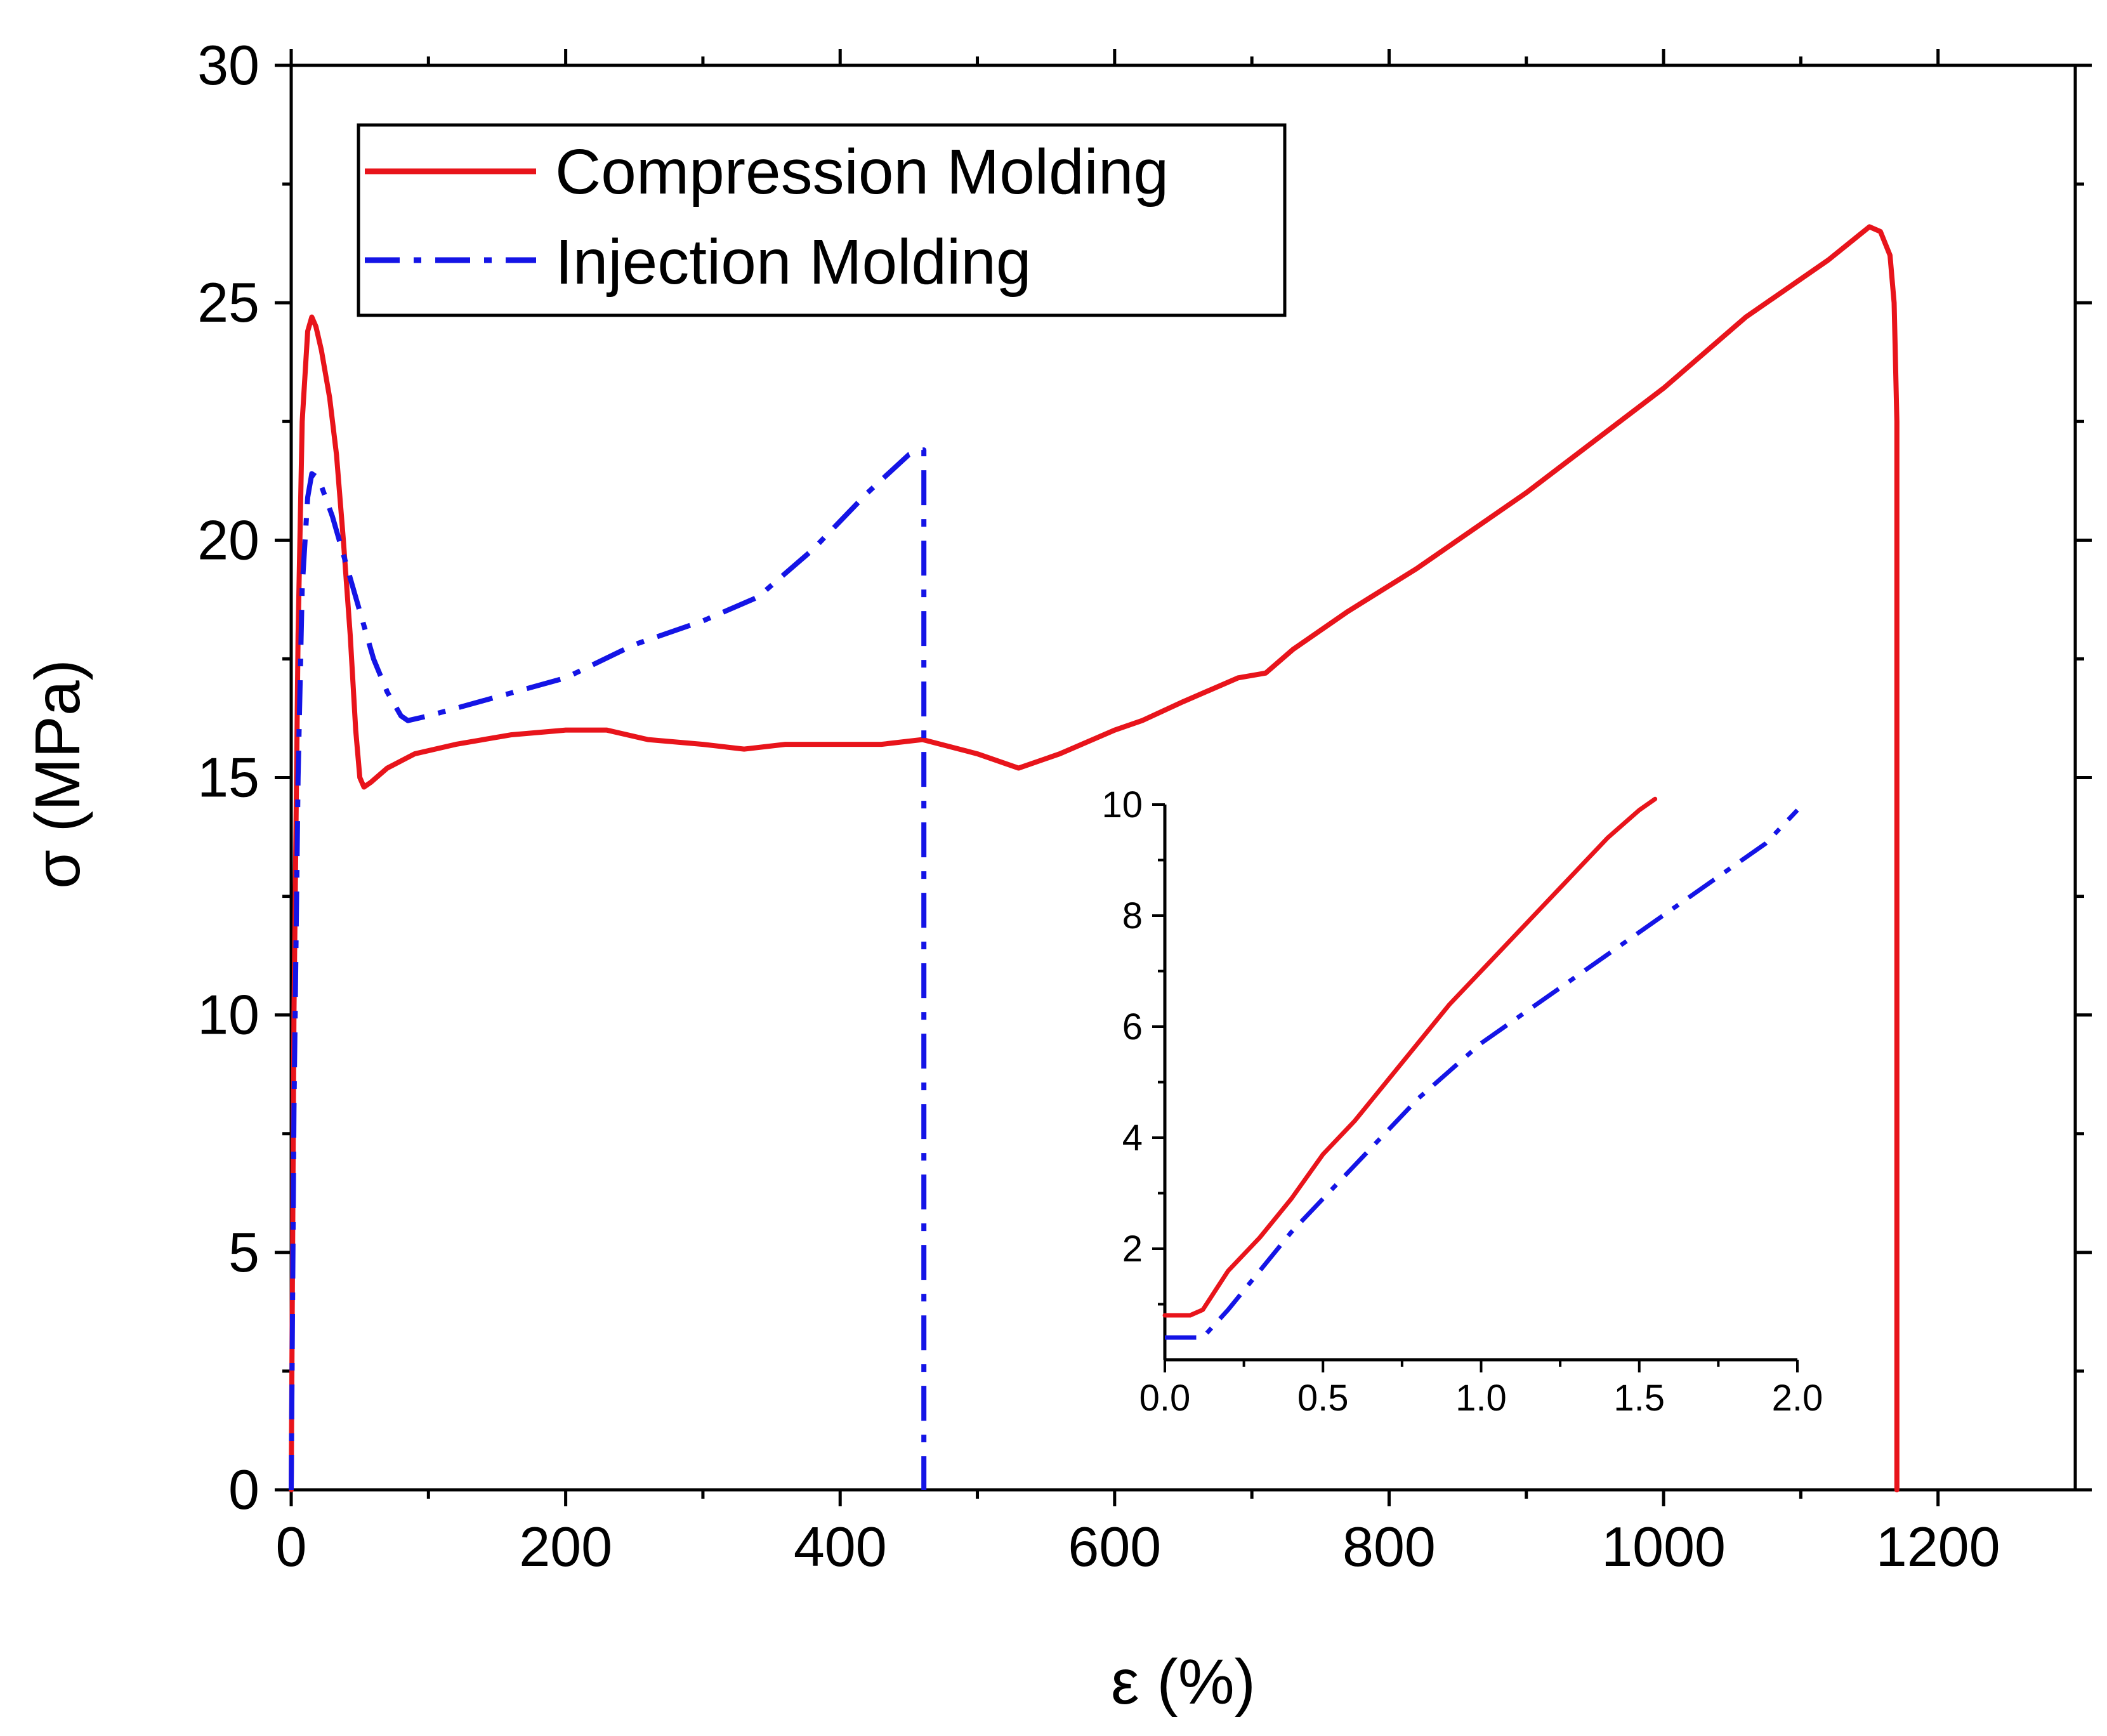 The height and width of the screenshot is (1736, 2107). Describe the element at coordinates (1122, 804) in the screenshot. I see `inset-y-tick-label: 10` at that location.